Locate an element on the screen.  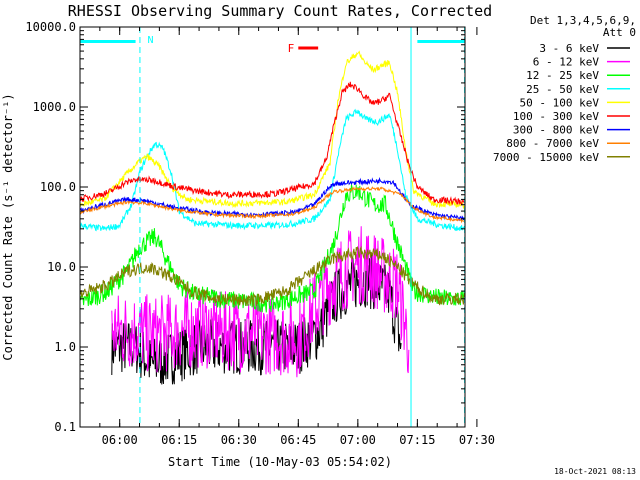
legend-header-1: Att 0 is located at coordinates (619, 32).